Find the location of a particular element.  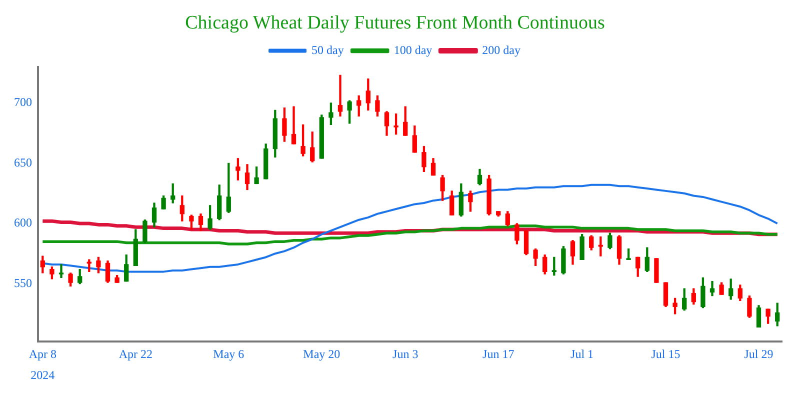

y-tick-label: 550 is located at coordinates (23, 283).